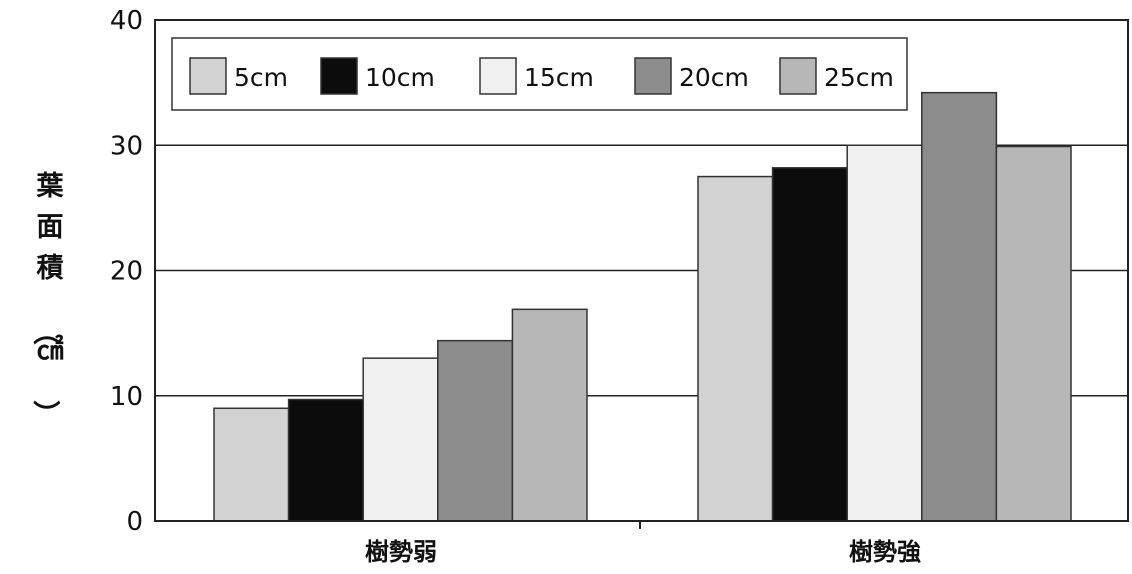 The width and height of the screenshot is (1132, 574). What do you see at coordinates (559, 77) in the screenshot?
I see `legend-label: 15cm` at bounding box center [559, 77].